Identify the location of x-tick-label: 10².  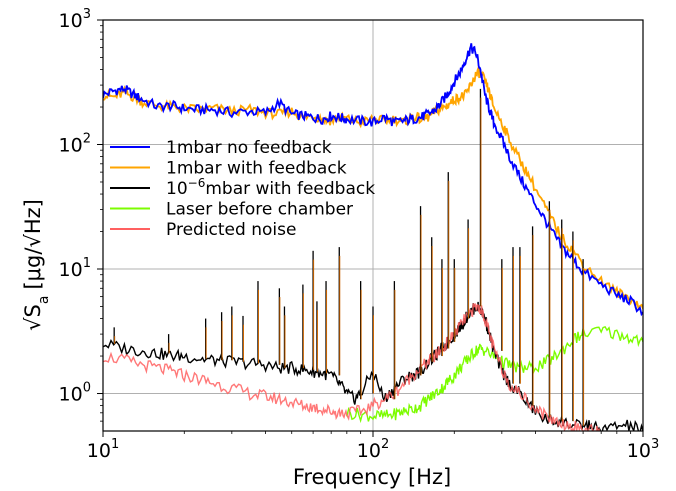
(373, 449).